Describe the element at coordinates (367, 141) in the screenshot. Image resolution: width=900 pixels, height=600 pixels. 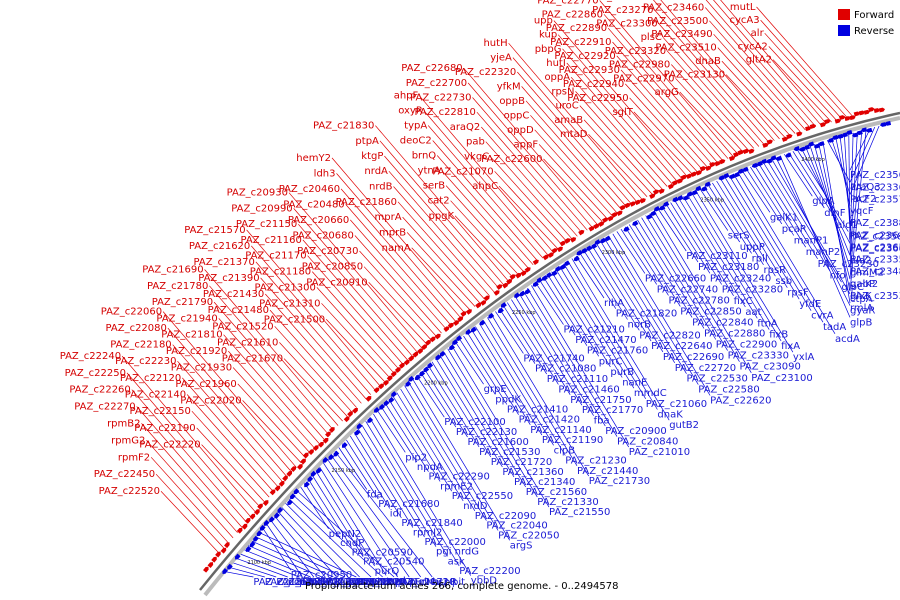
I see `forward-gene-label: ptpA` at that location.